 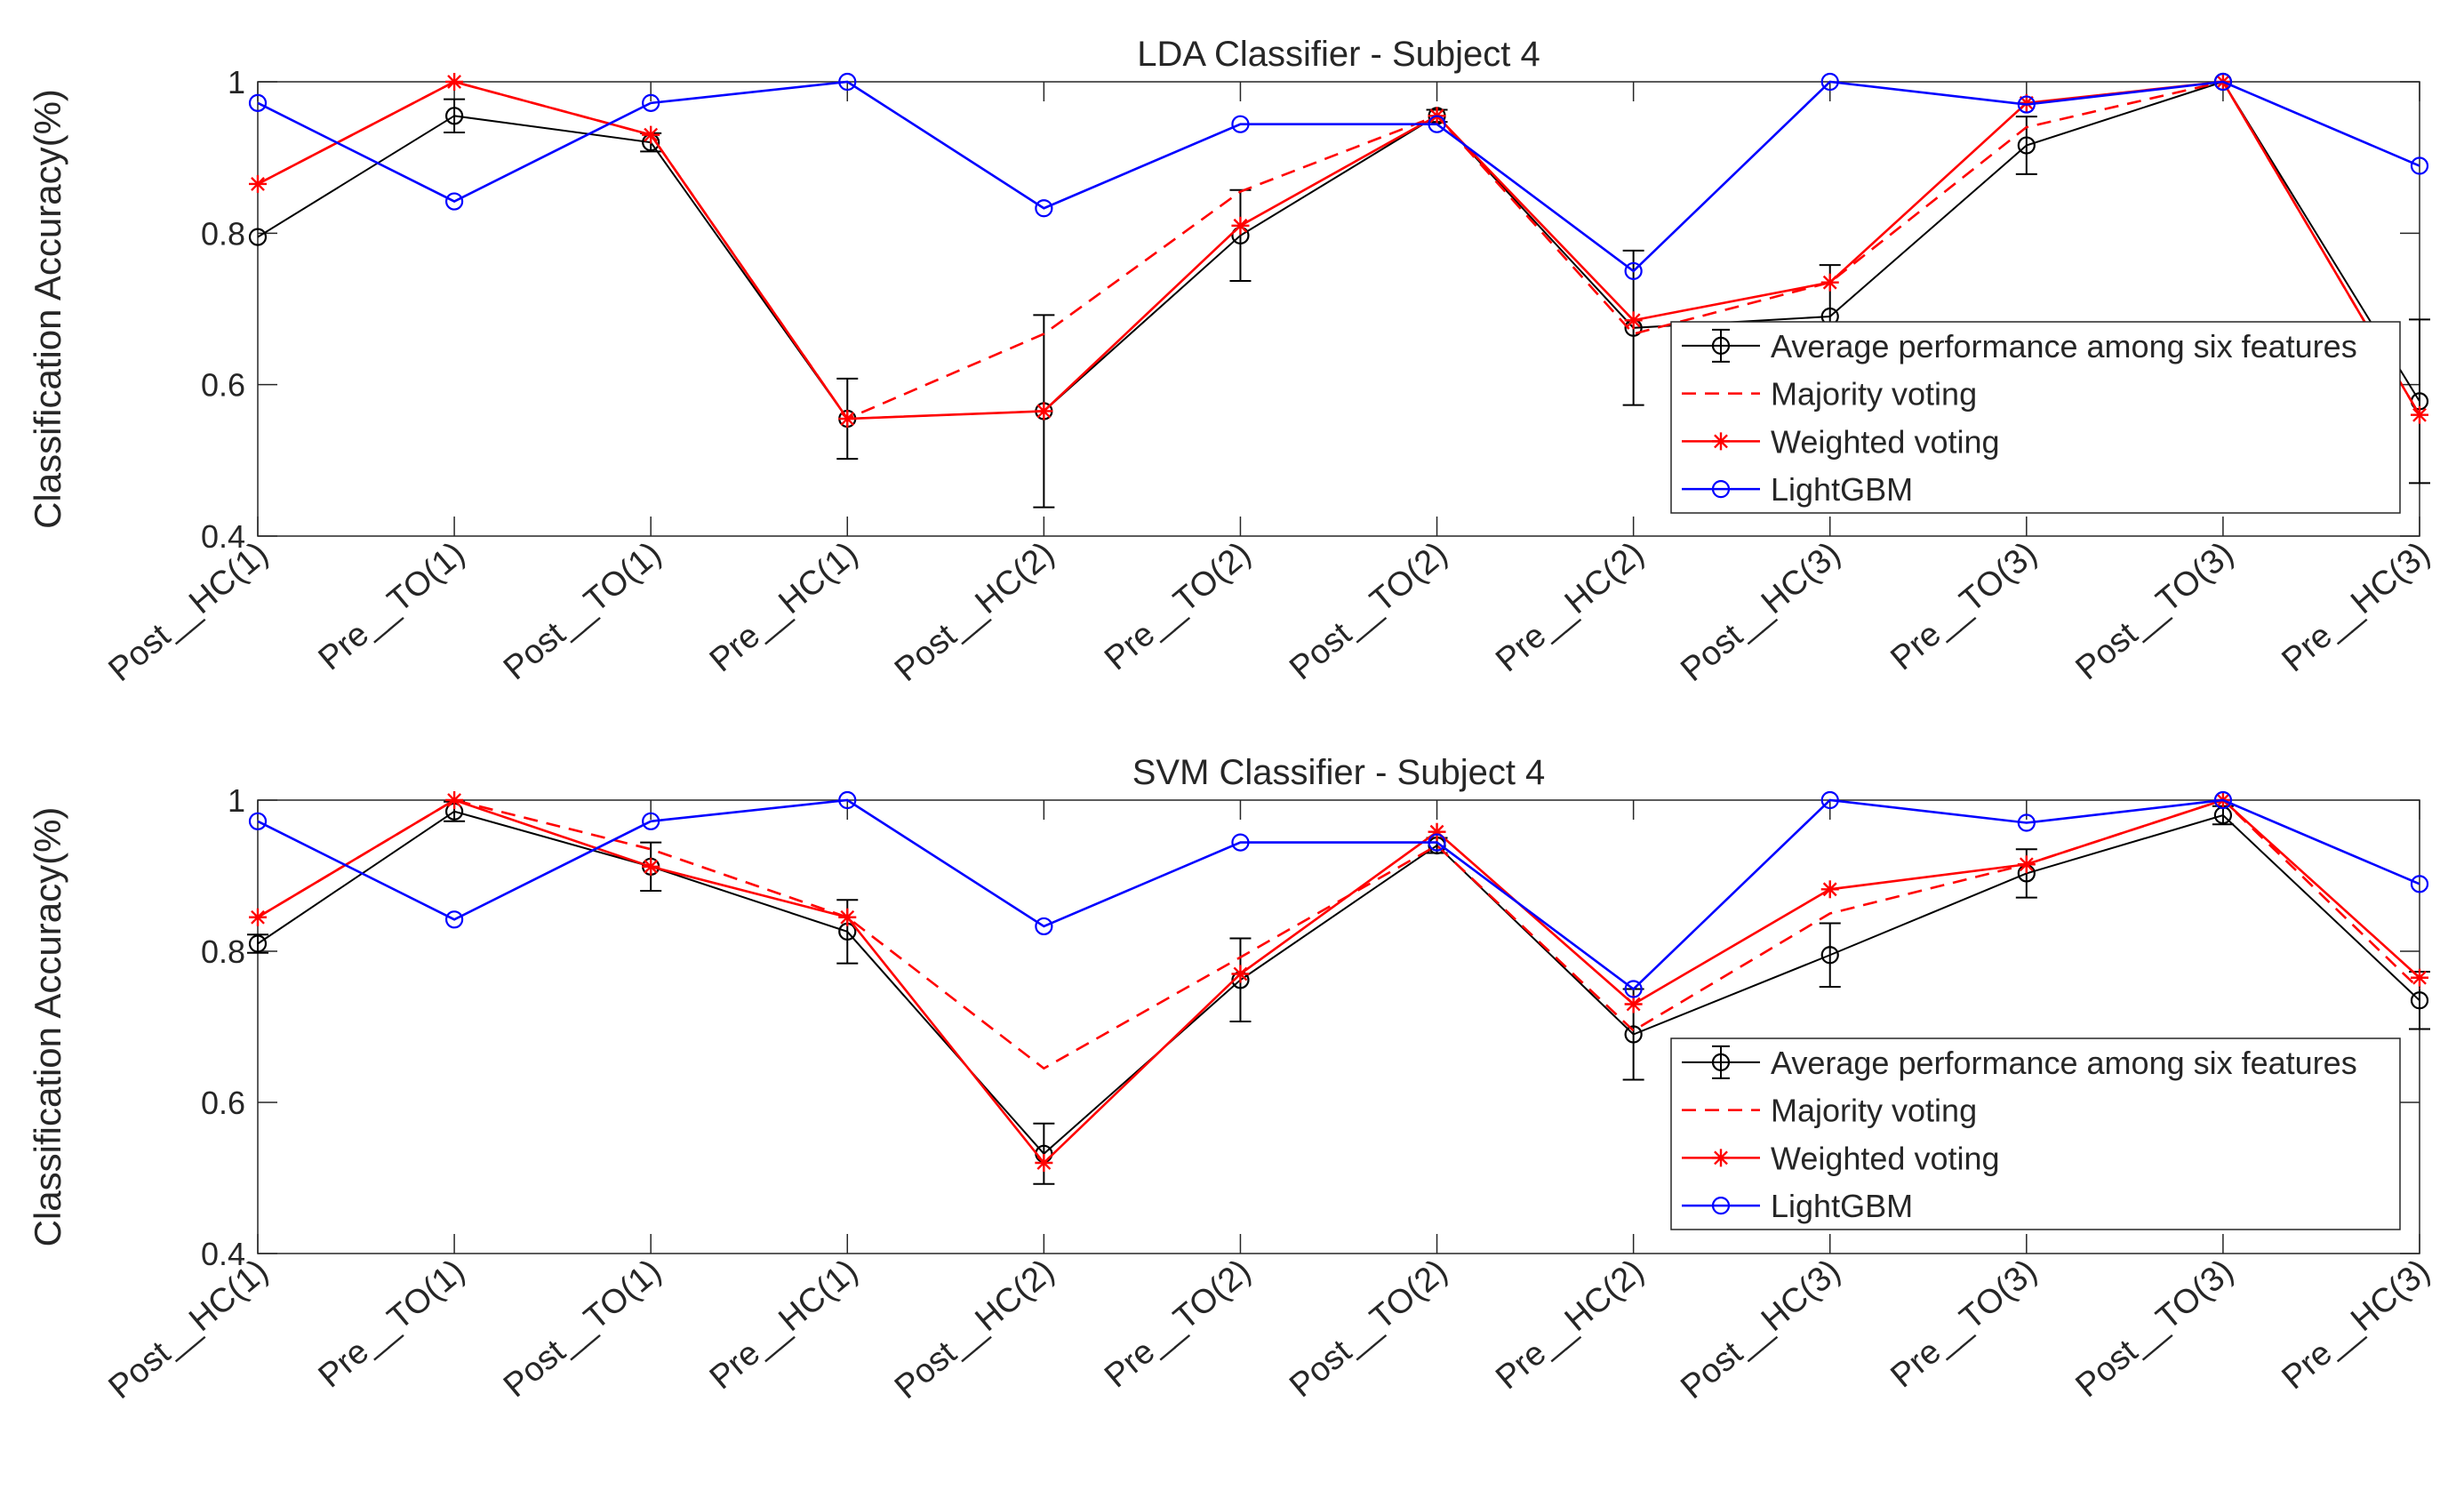 What do you see at coordinates (1842, 1206) in the screenshot?
I see `legend-label: LightGBM` at bounding box center [1842, 1206].